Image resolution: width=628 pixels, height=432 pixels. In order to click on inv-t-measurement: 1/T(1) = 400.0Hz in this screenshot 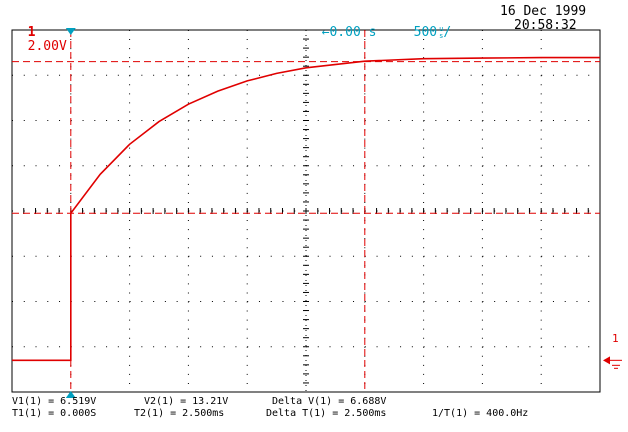, I will do `click(480, 413)`.